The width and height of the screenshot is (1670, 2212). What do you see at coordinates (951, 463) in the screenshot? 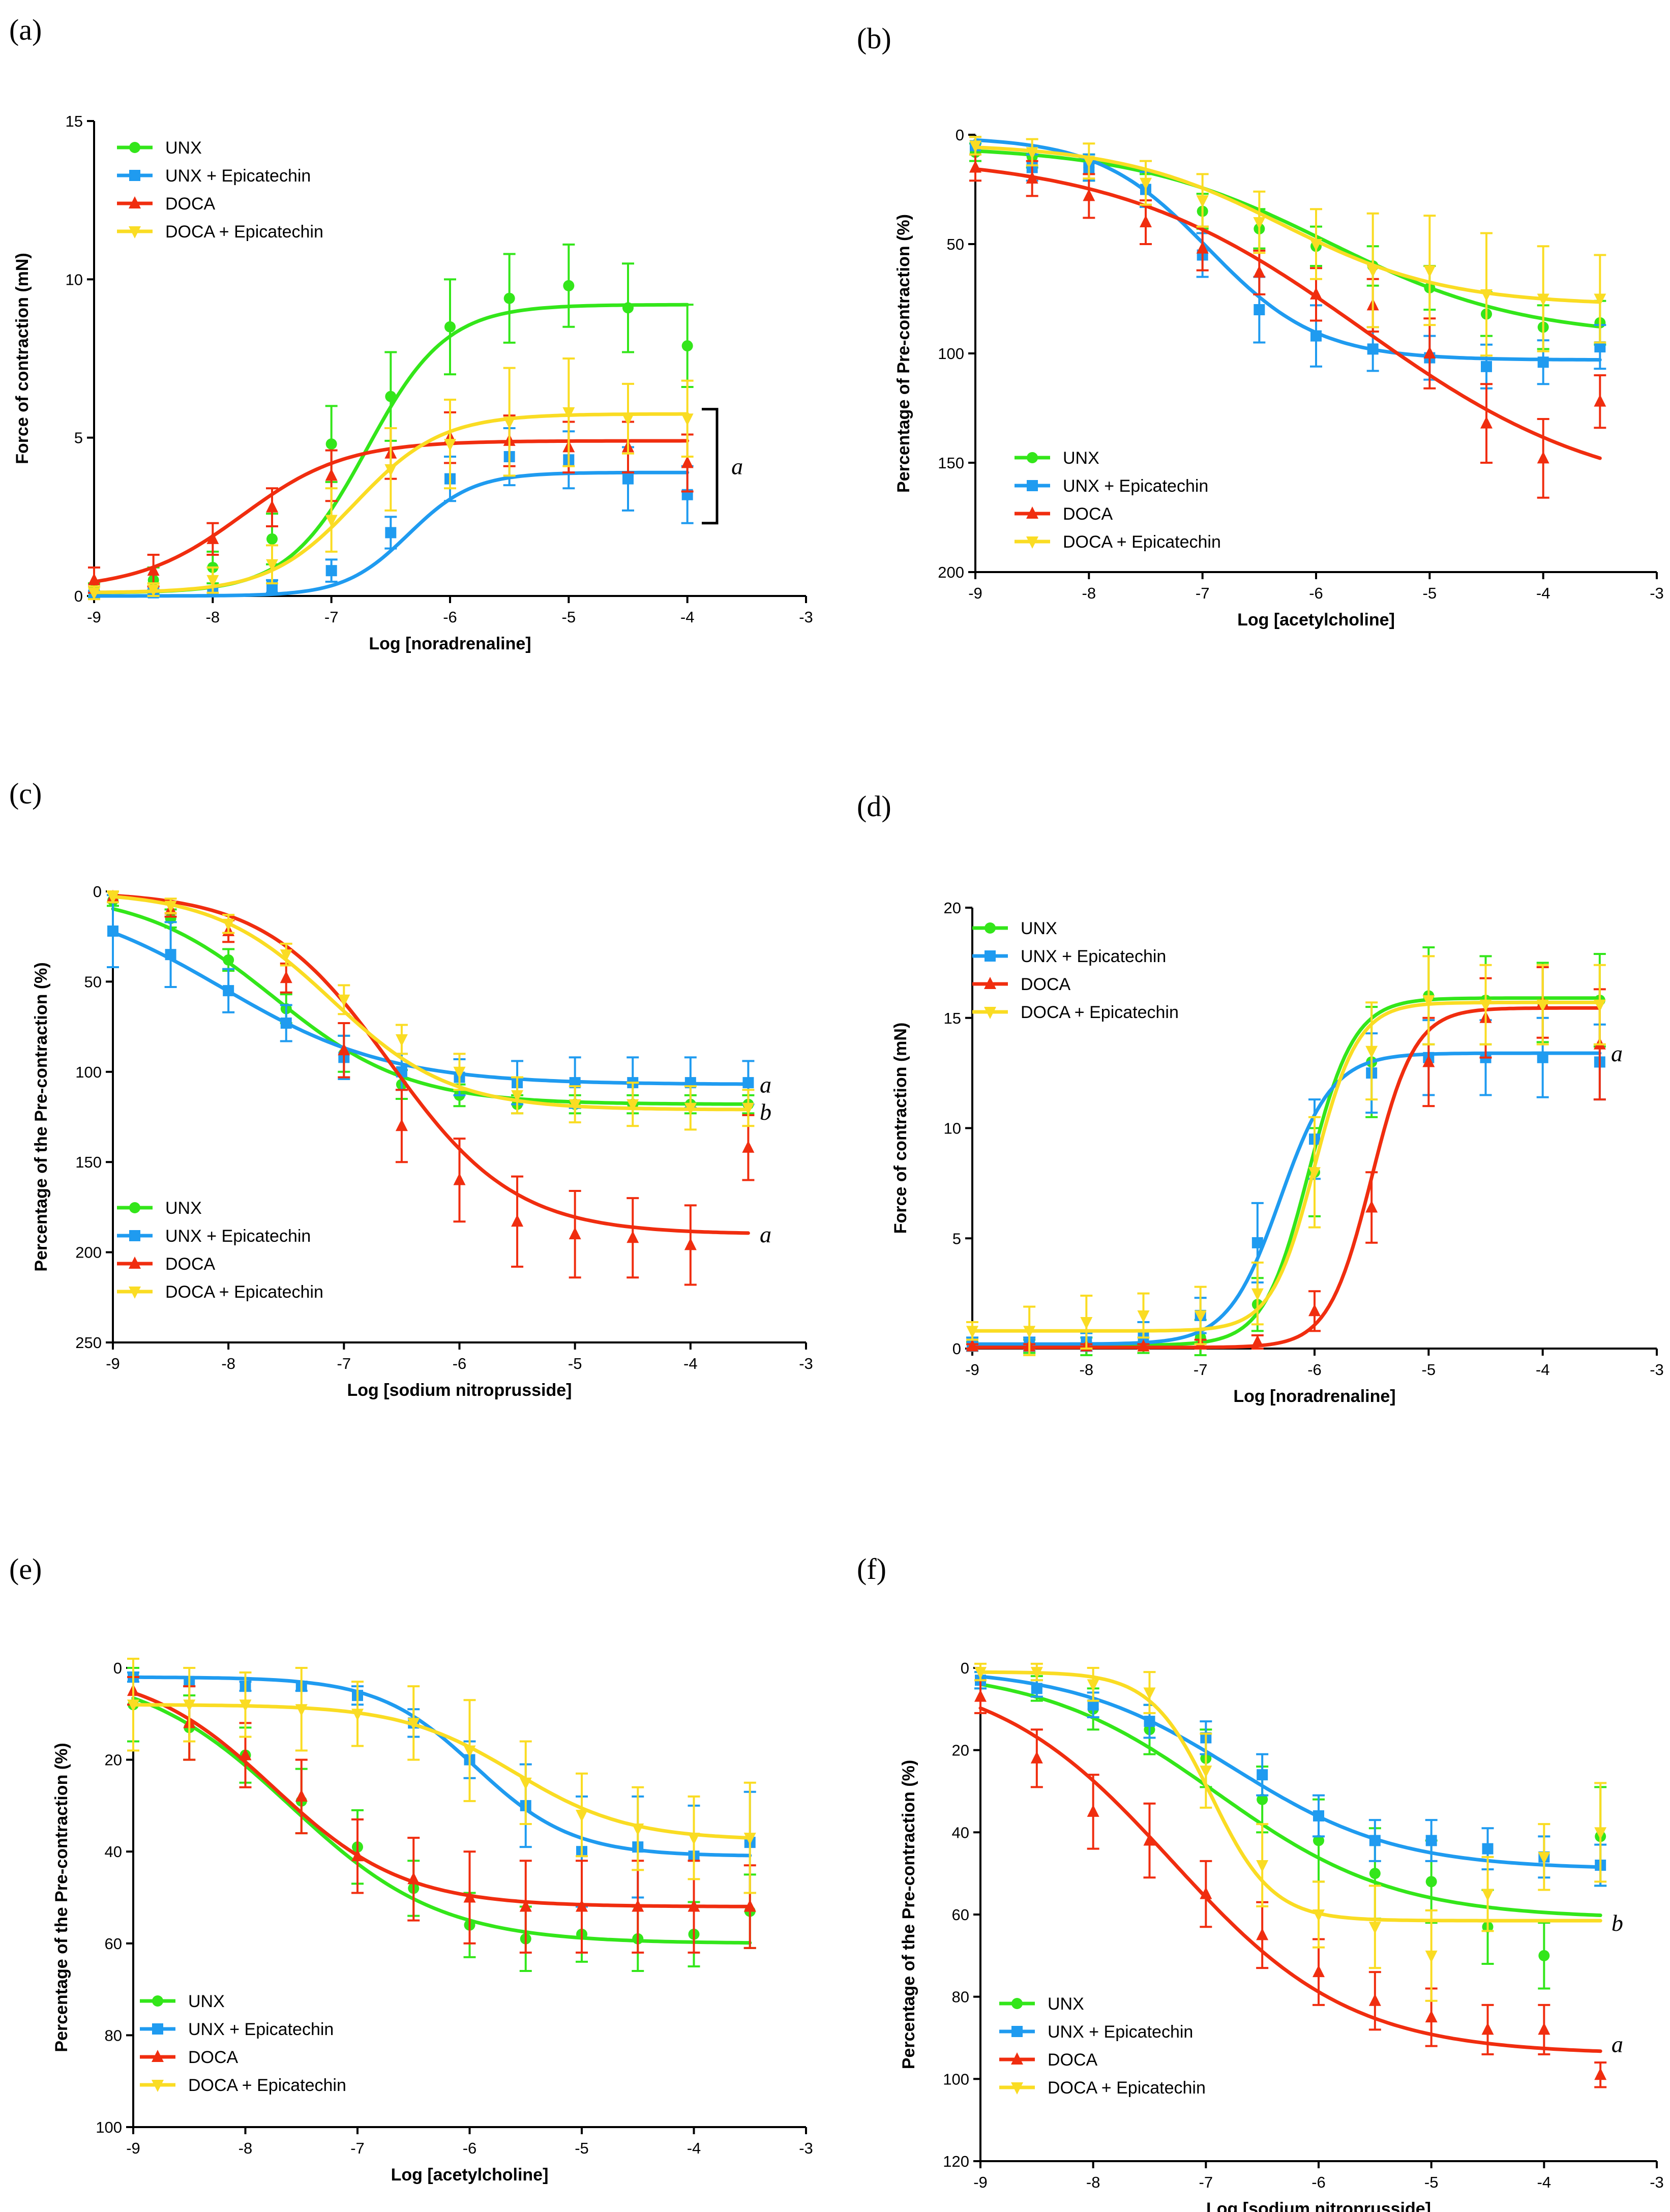
I see `y-tick-label: 150` at bounding box center [951, 463].